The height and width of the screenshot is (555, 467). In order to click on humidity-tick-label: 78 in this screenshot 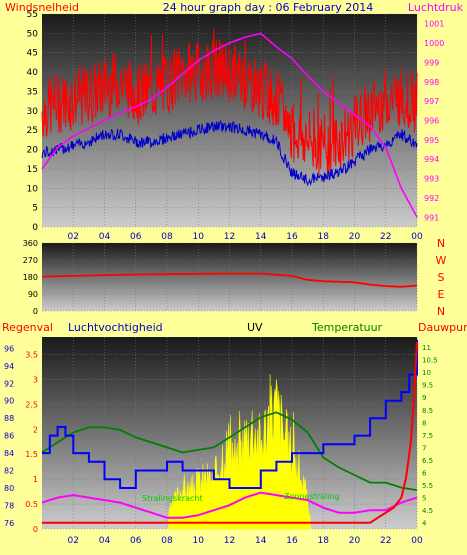, I will do `click(9, 505)`.